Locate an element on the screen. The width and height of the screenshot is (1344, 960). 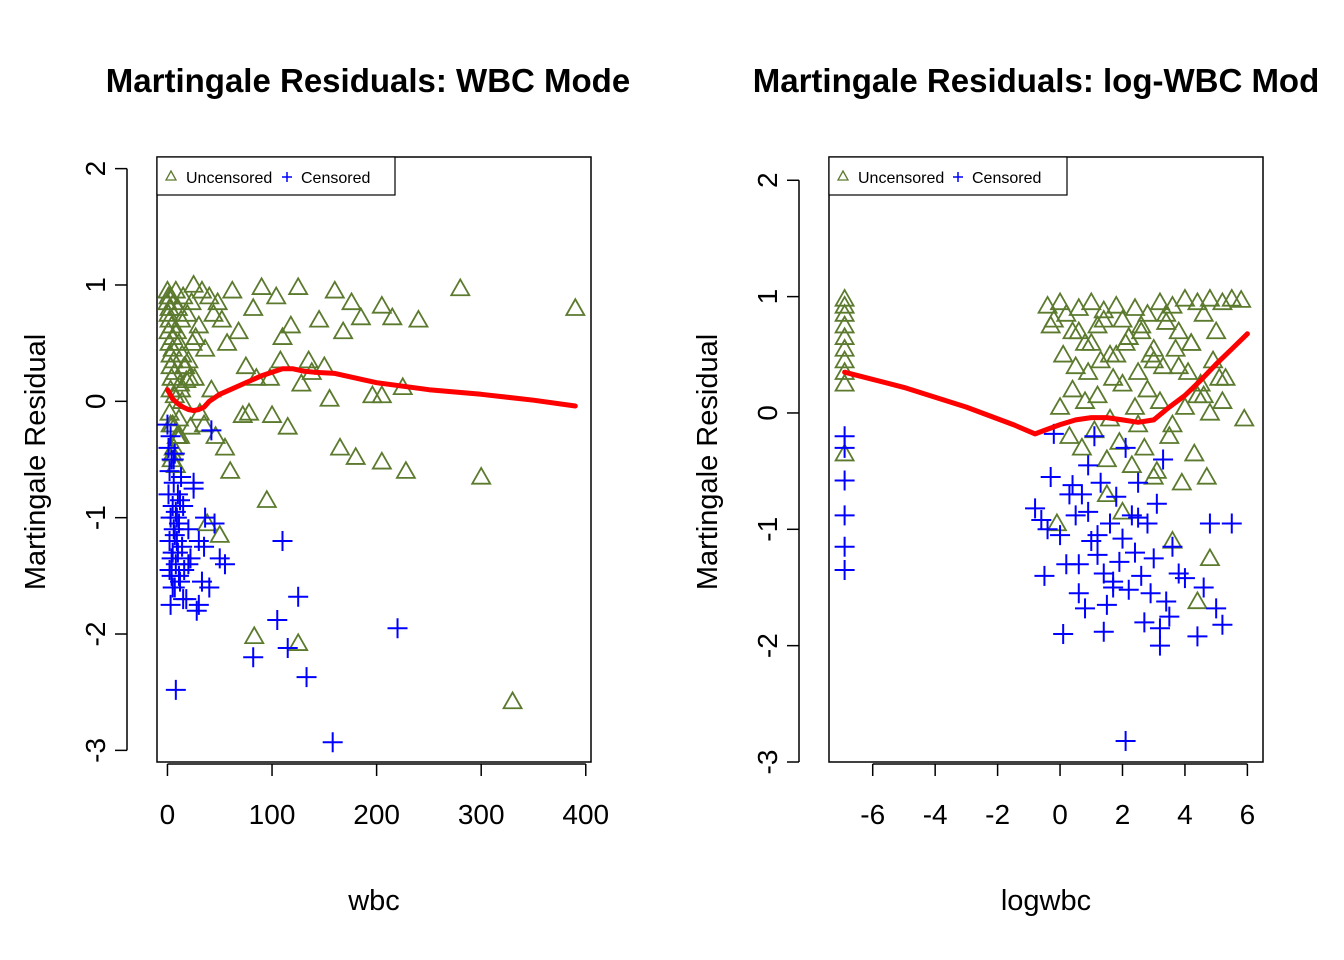
legend-plus-icon is located at coordinates (958, 177).